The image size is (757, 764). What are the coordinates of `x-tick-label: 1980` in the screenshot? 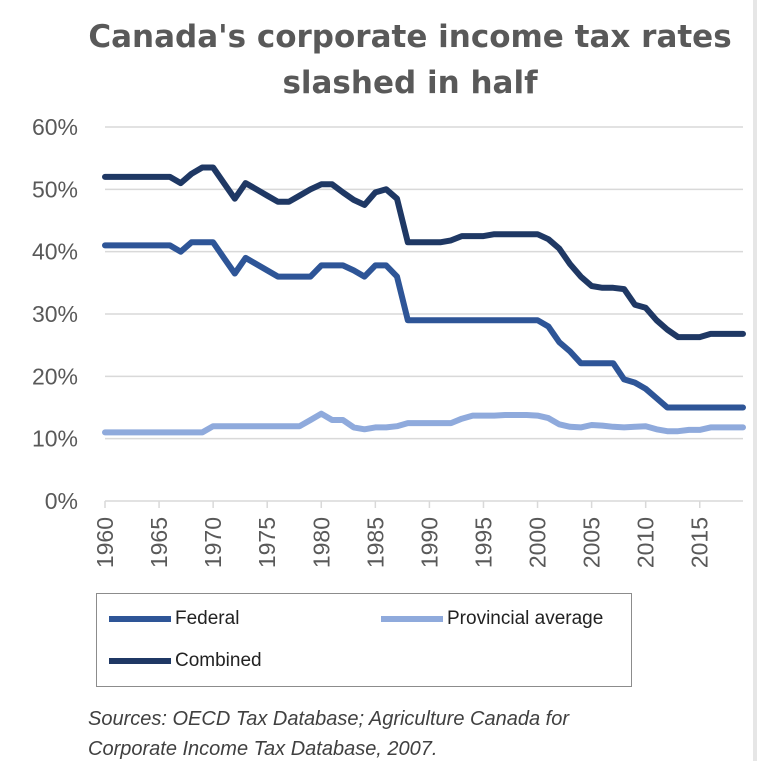 It's located at (321, 542).